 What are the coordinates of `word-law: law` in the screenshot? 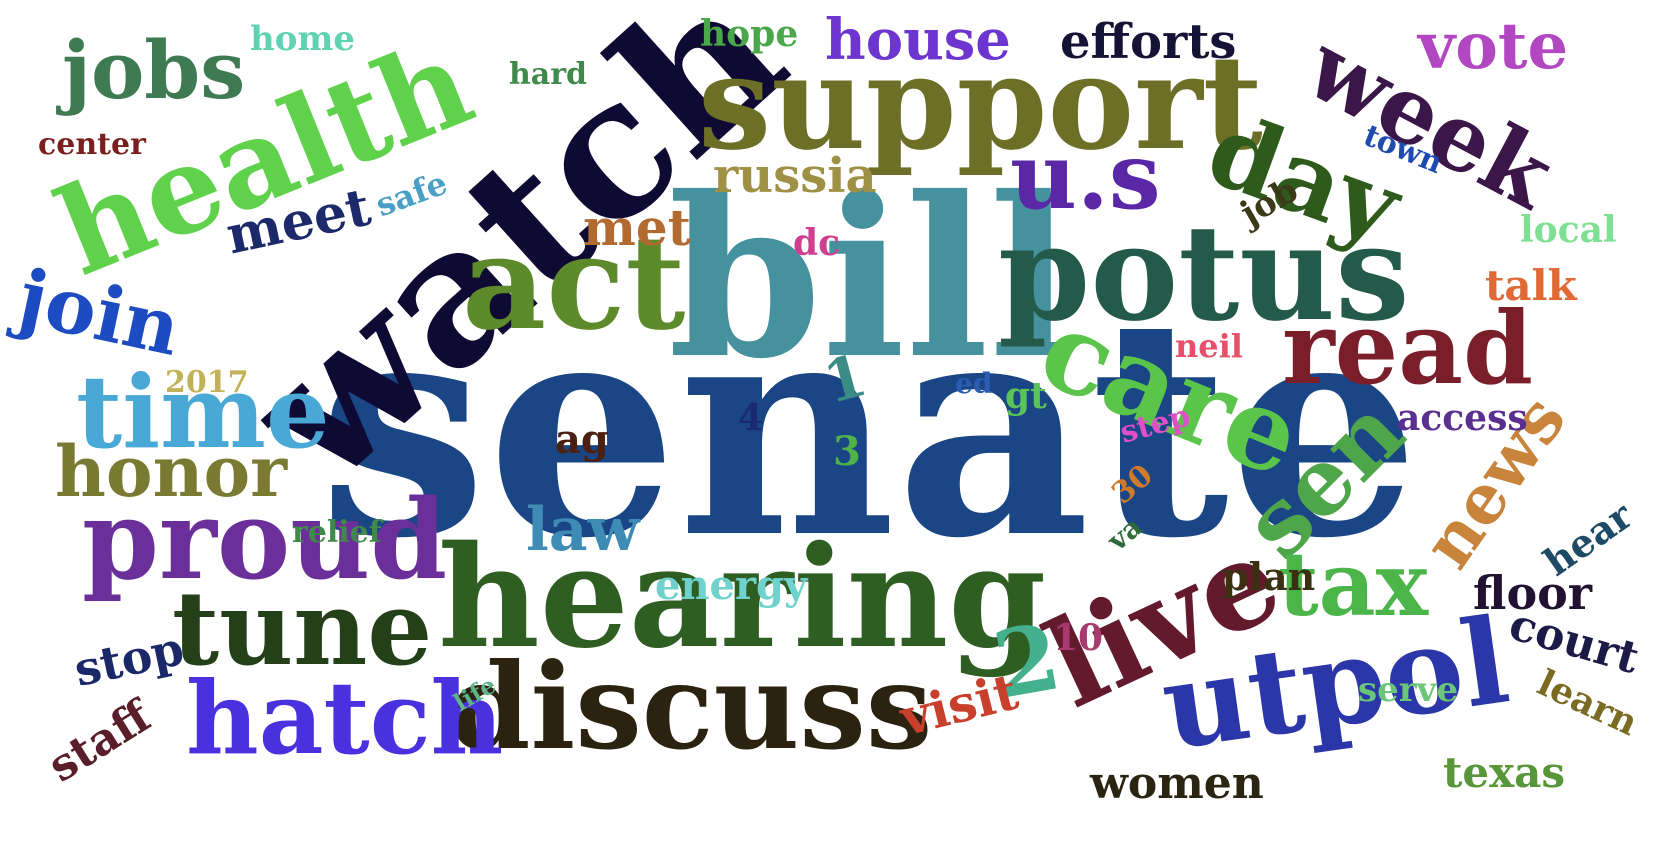 It's located at (583, 530).